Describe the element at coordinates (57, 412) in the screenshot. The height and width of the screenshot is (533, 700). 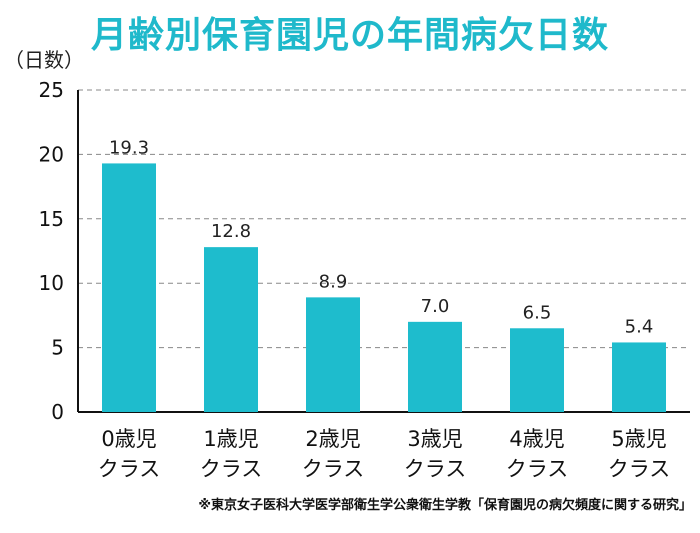
I see `y-tick-label: 0` at that location.